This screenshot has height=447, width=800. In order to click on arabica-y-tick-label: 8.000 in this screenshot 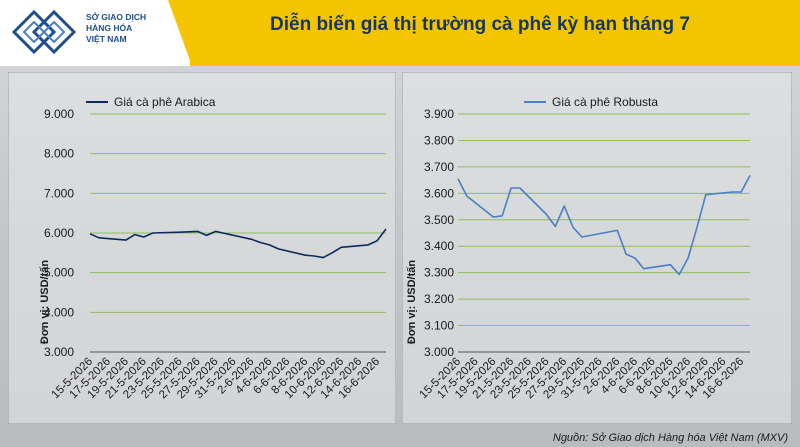, I will do `click(59, 154)`.